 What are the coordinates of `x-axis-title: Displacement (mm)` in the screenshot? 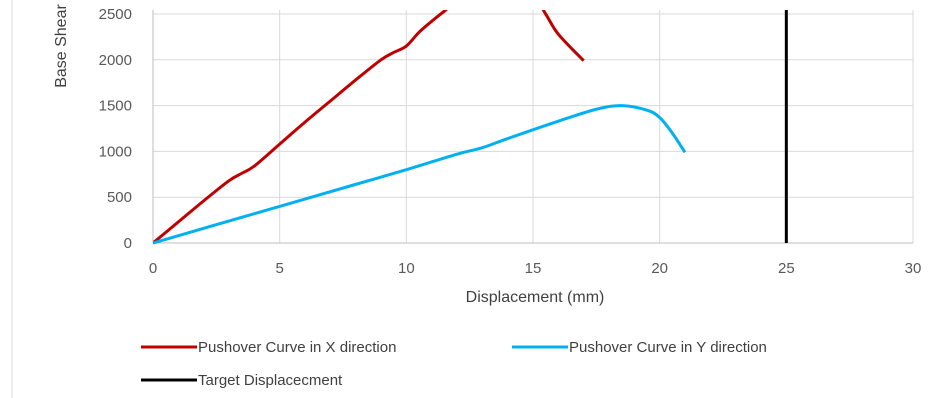 It's located at (535, 297).